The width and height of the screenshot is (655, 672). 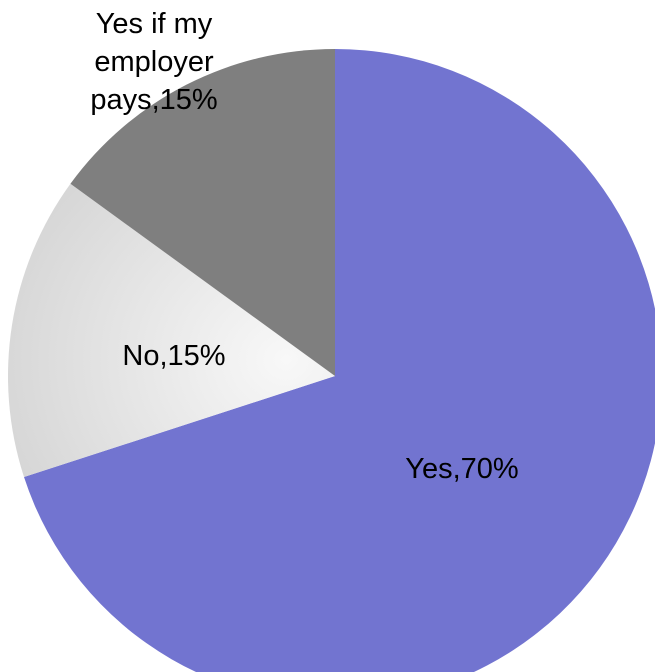 I want to click on pie-label-yes: Yes,70%, so click(x=461, y=469).